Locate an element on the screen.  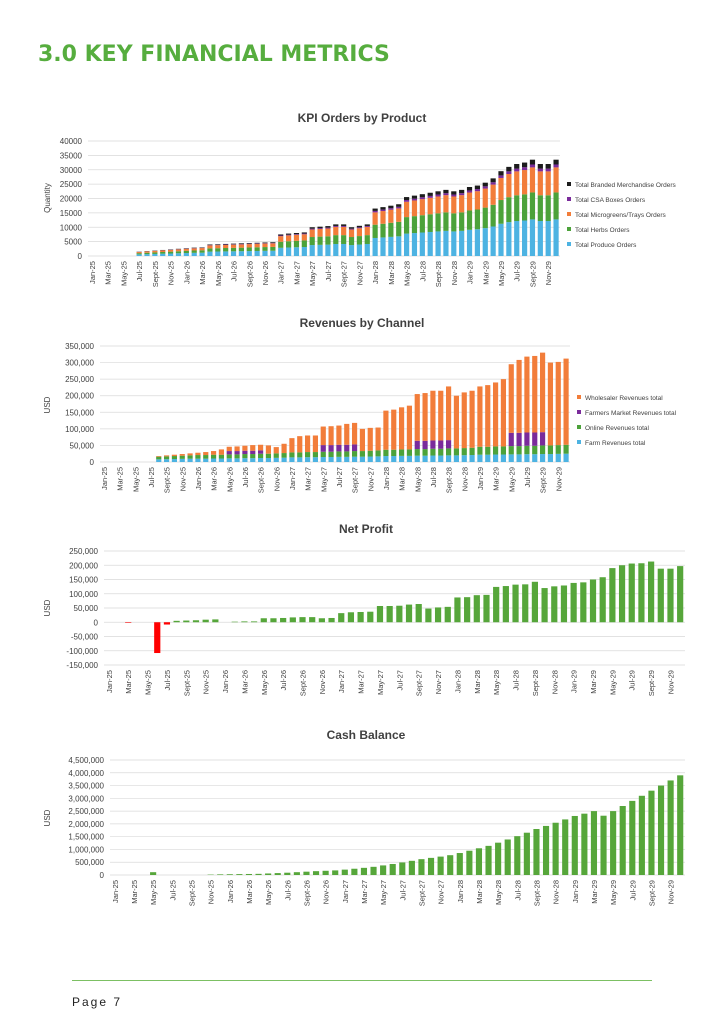
y-tick-label: 2,500,000 is located at coordinates (86, 811).